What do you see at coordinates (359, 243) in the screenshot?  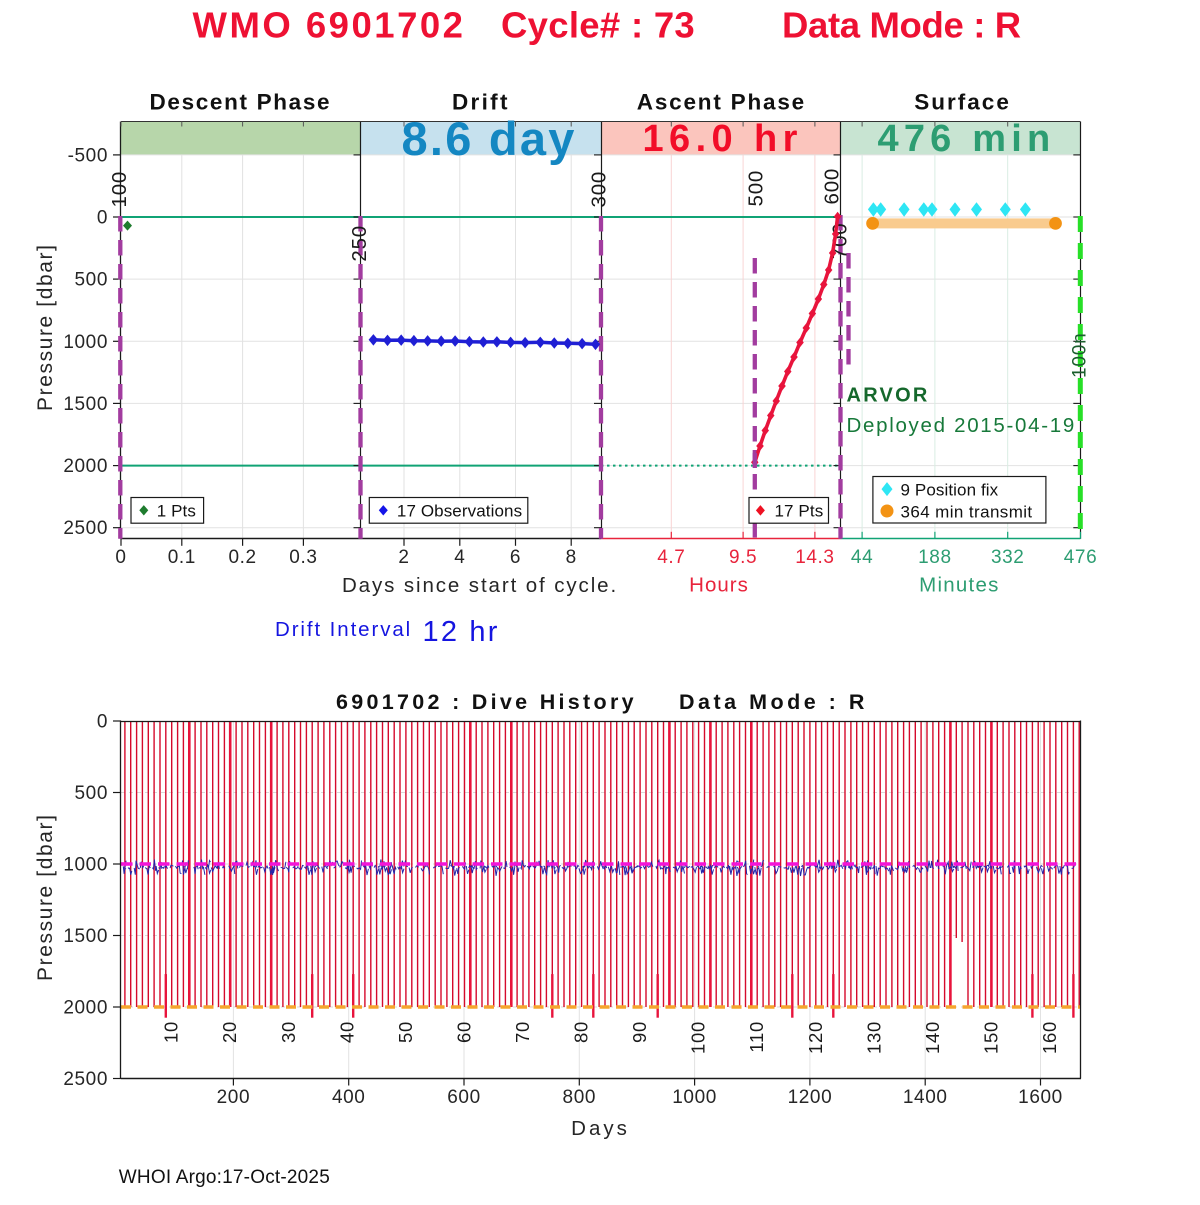 I see `svg-text: 250` at bounding box center [359, 243].